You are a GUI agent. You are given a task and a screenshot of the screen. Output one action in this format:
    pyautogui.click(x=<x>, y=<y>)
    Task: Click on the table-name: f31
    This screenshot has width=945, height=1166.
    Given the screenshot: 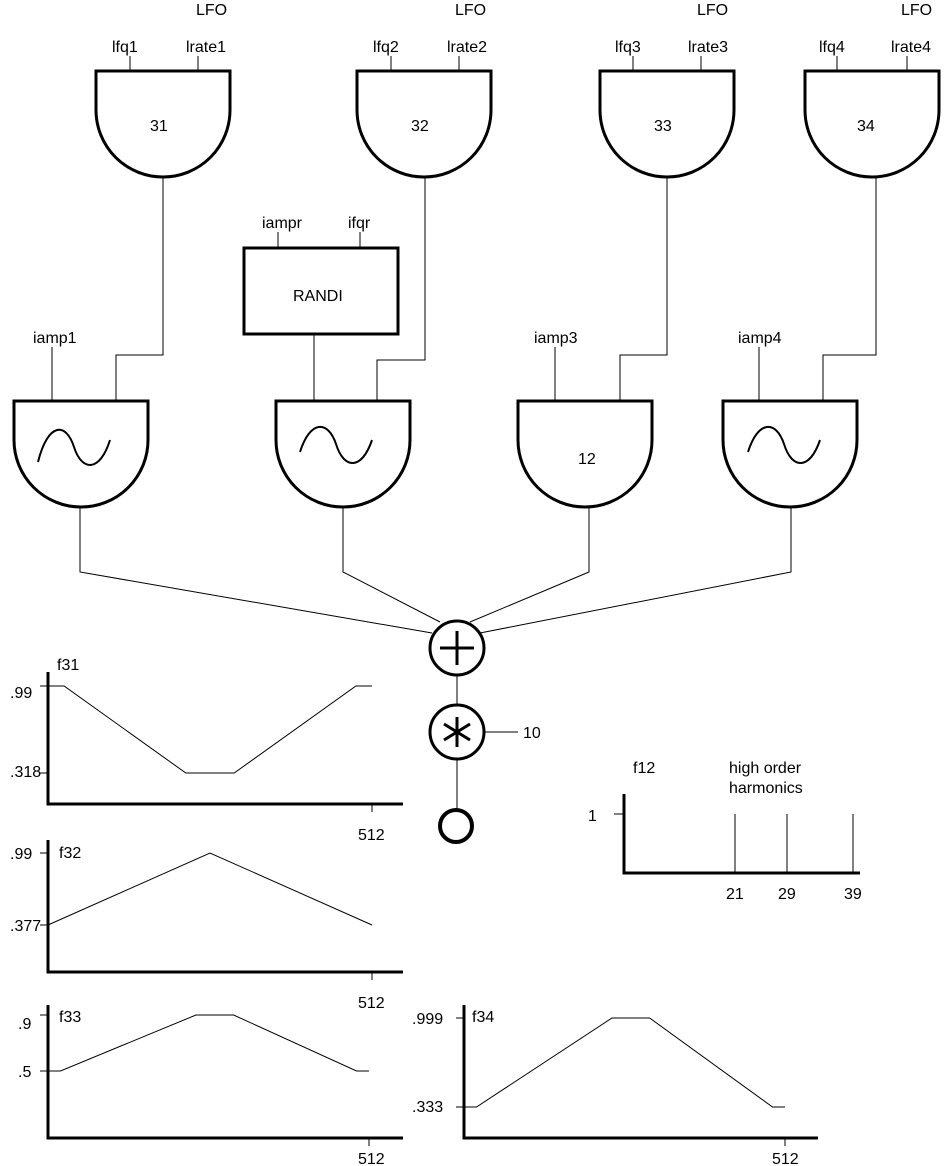 What is the action you would take?
    pyautogui.click(x=68, y=665)
    